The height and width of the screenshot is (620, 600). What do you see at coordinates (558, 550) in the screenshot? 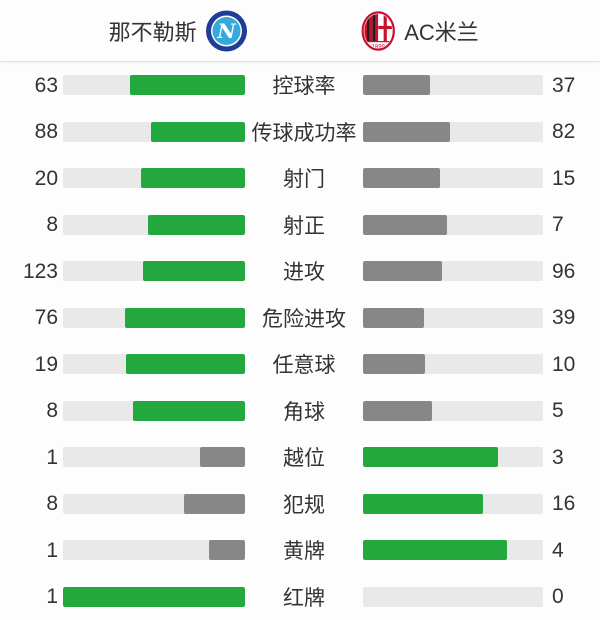
I see `away-value: 4` at bounding box center [558, 550].